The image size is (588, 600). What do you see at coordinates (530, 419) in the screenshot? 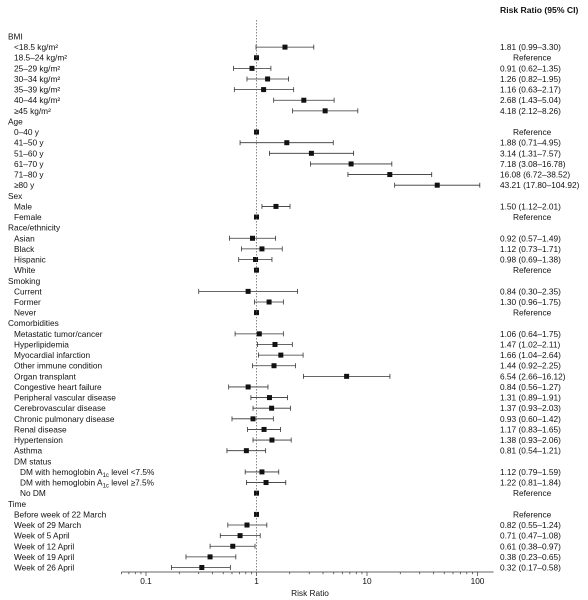
I see `row-36-chronic-pulmonary-disease-estimate: 0.93 (0.60–1.42)` at bounding box center [530, 419].